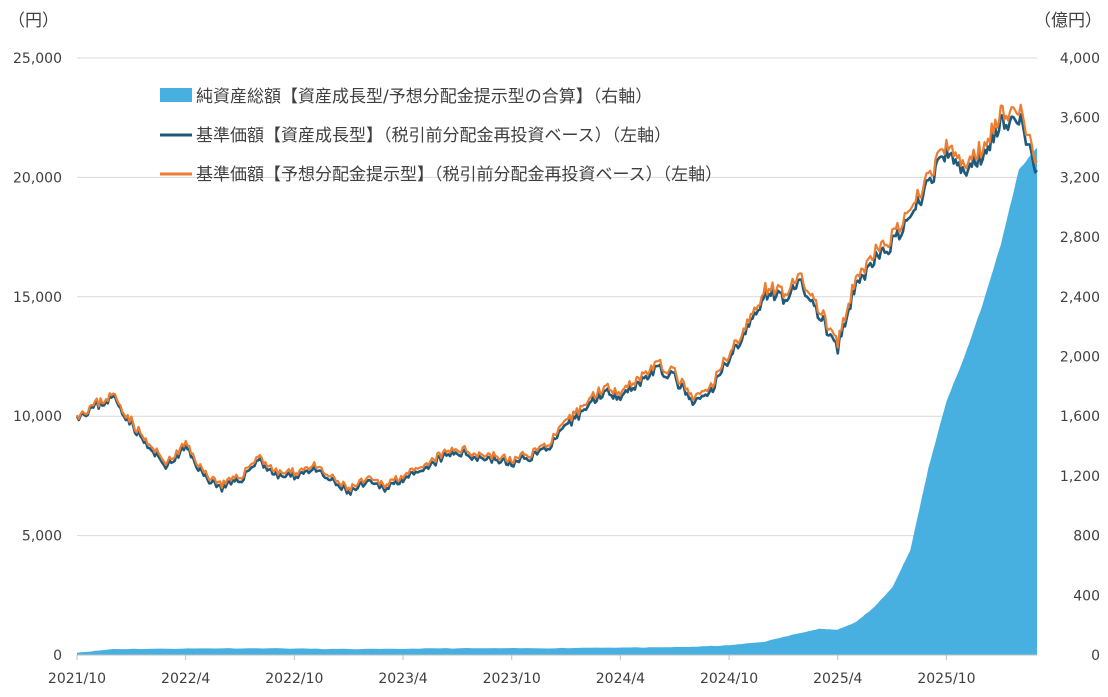 The height and width of the screenshot is (697, 1108). Describe the element at coordinates (1086, 596) in the screenshot. I see `right-tick-label: 400` at that location.